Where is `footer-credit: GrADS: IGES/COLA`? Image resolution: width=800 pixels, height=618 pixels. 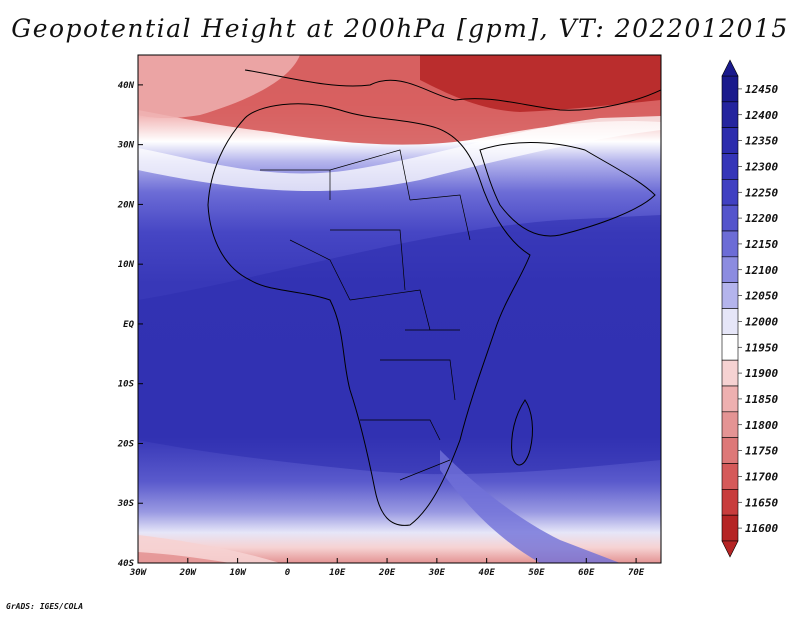
footer-credit: GrADS: IGES/COLA is located at coordinates (45, 606).